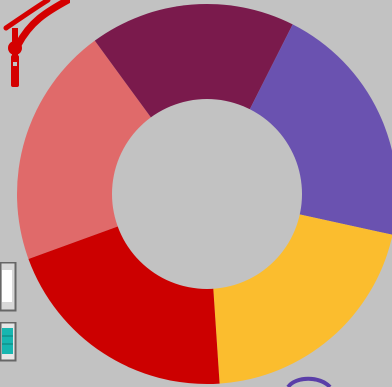 Image resolution: width=392 pixels, height=387 pixels. I want to click on red-logo-icon, so click(36, 43).